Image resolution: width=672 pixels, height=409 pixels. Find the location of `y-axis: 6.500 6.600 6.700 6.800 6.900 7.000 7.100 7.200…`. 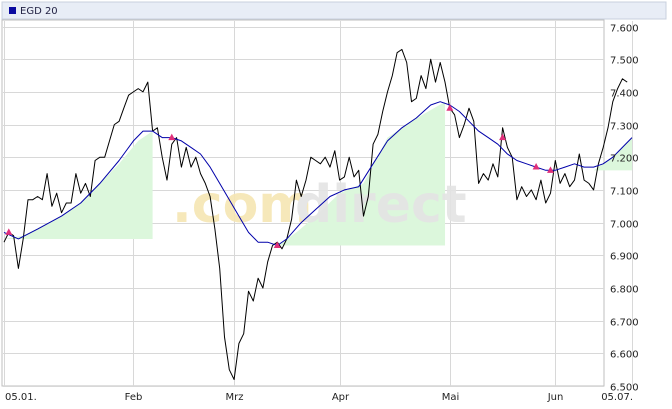

y-axis: 6.500 6.600 6.700 6.800 6.900 7.000 7.100 7.200… is located at coordinates (624, 209).